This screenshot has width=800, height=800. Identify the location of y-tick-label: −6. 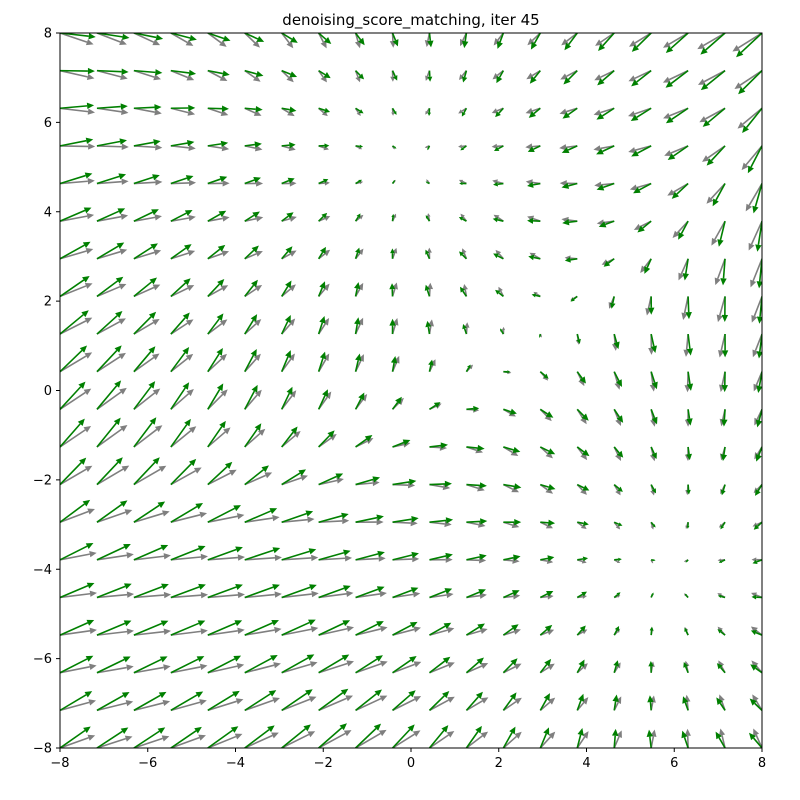
(42, 659).